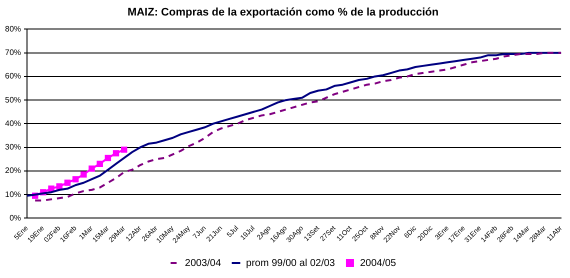 The height and width of the screenshot is (278, 570). I want to click on y-tick-label: 40%, so click(13, 123).